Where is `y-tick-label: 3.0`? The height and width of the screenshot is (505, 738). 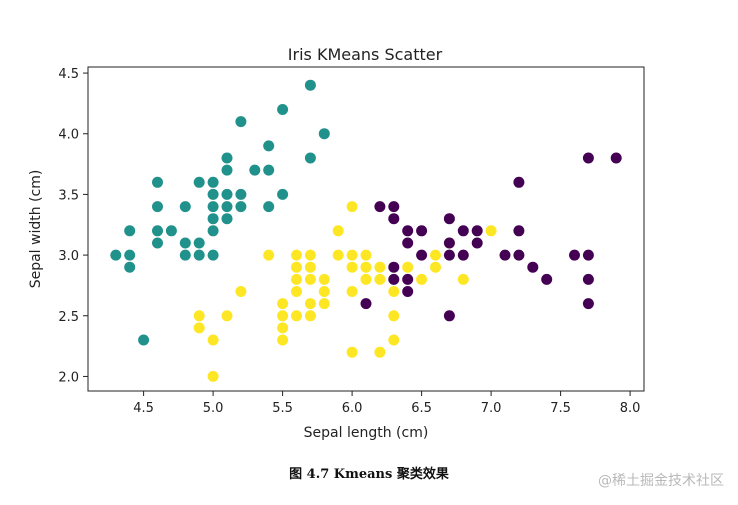 y-tick-label: 3.0 is located at coordinates (68, 256).